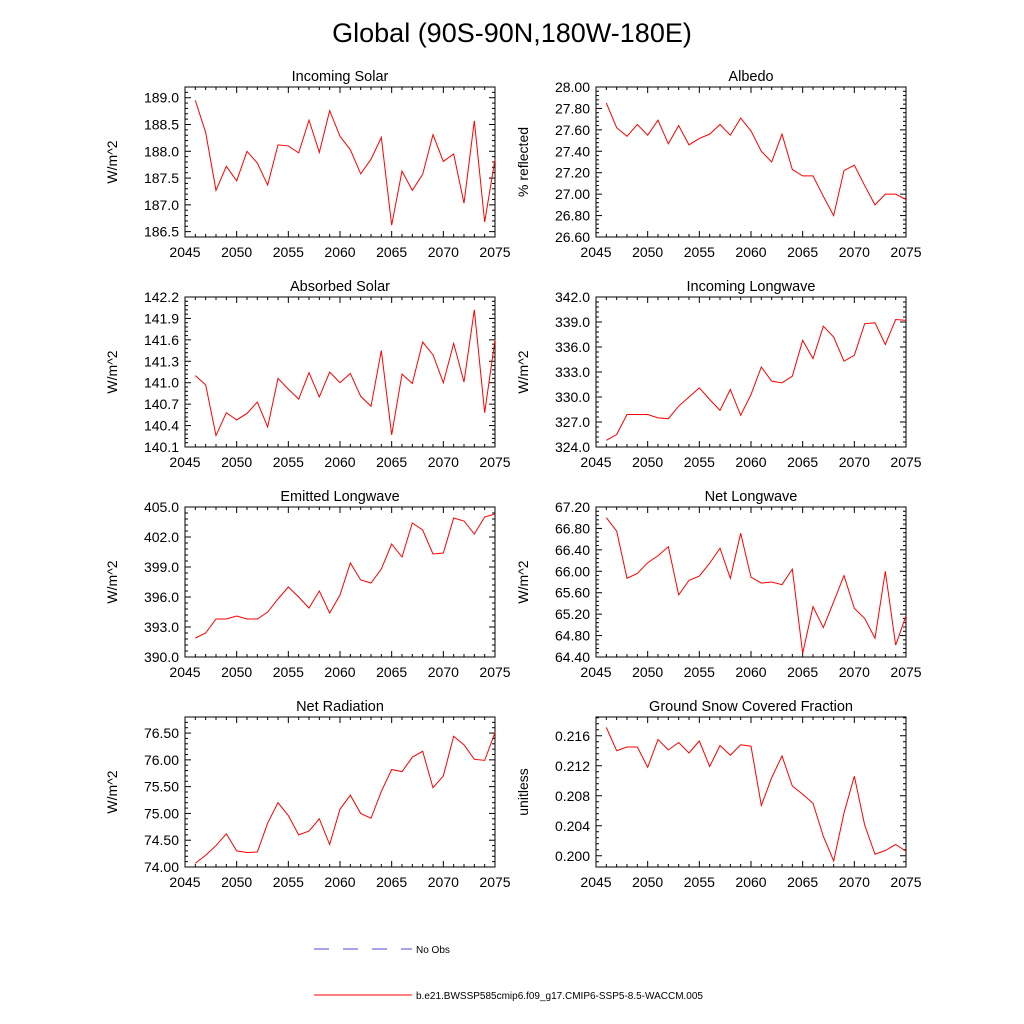 The height and width of the screenshot is (1024, 1024). Describe the element at coordinates (339, 497) in the screenshot. I see `panel-title: Emitted Longwave` at that location.